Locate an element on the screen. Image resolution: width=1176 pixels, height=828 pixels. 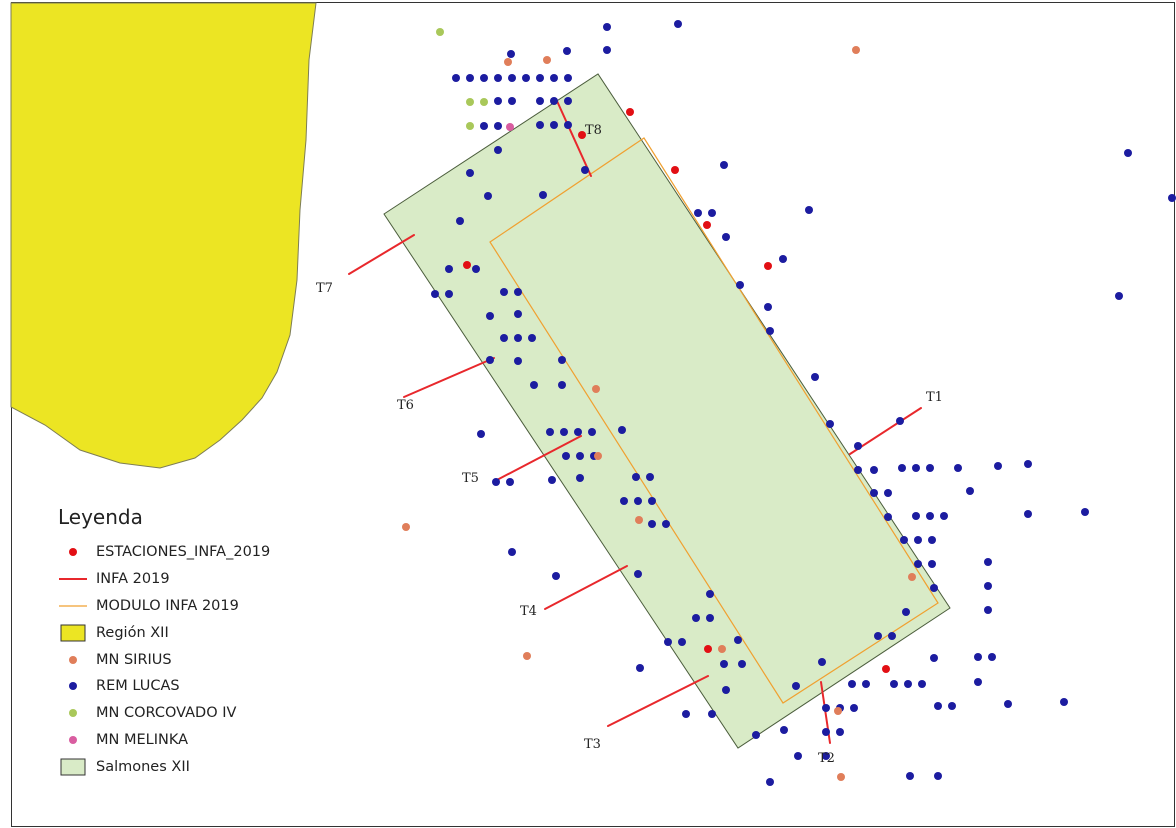
label-t1: T1 is located at coordinates (934, 397).